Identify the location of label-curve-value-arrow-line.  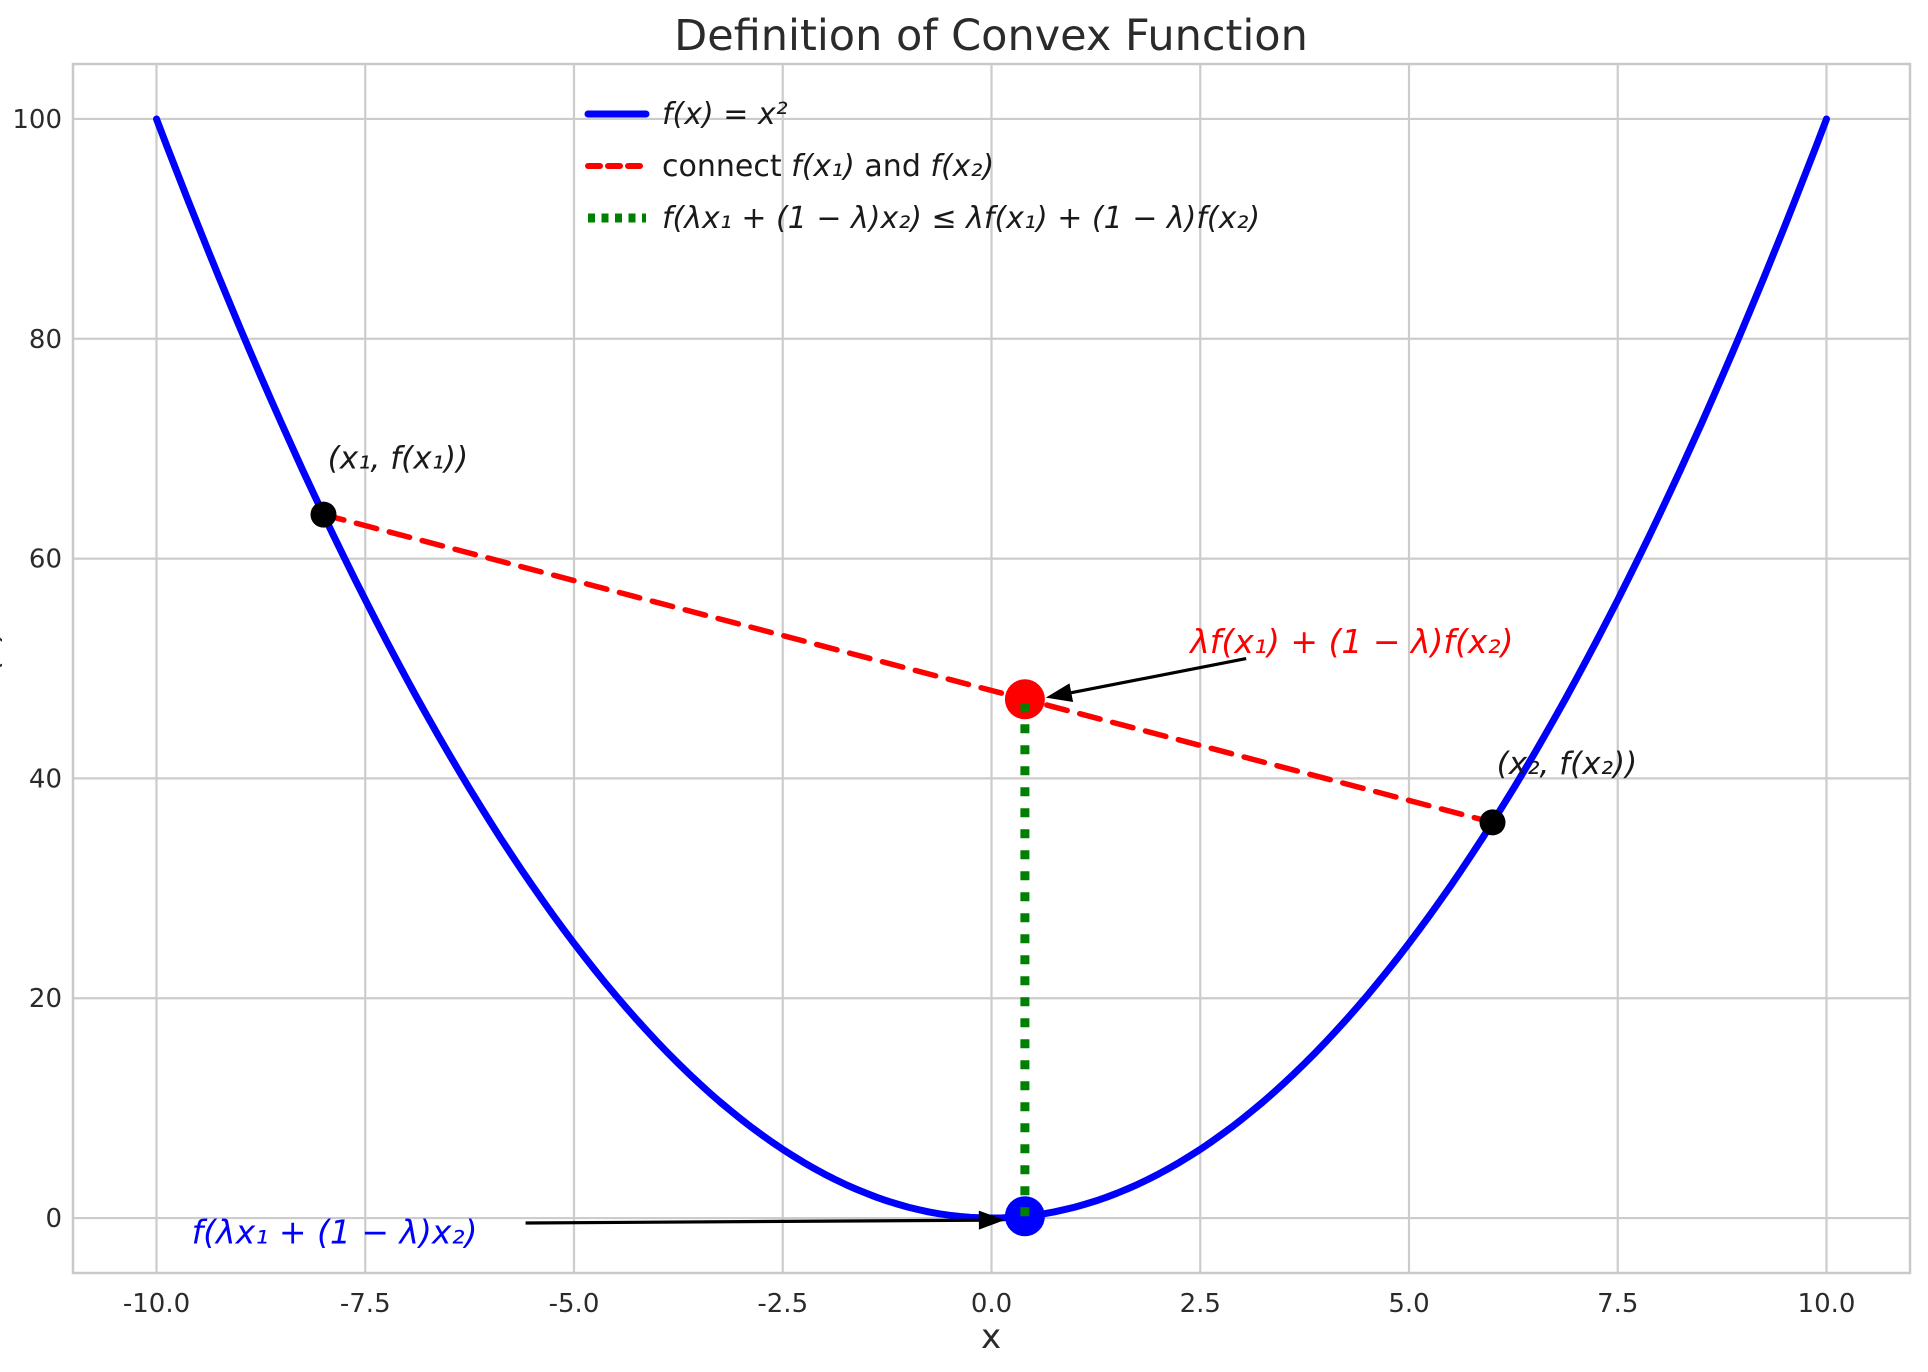
(758, 1221).